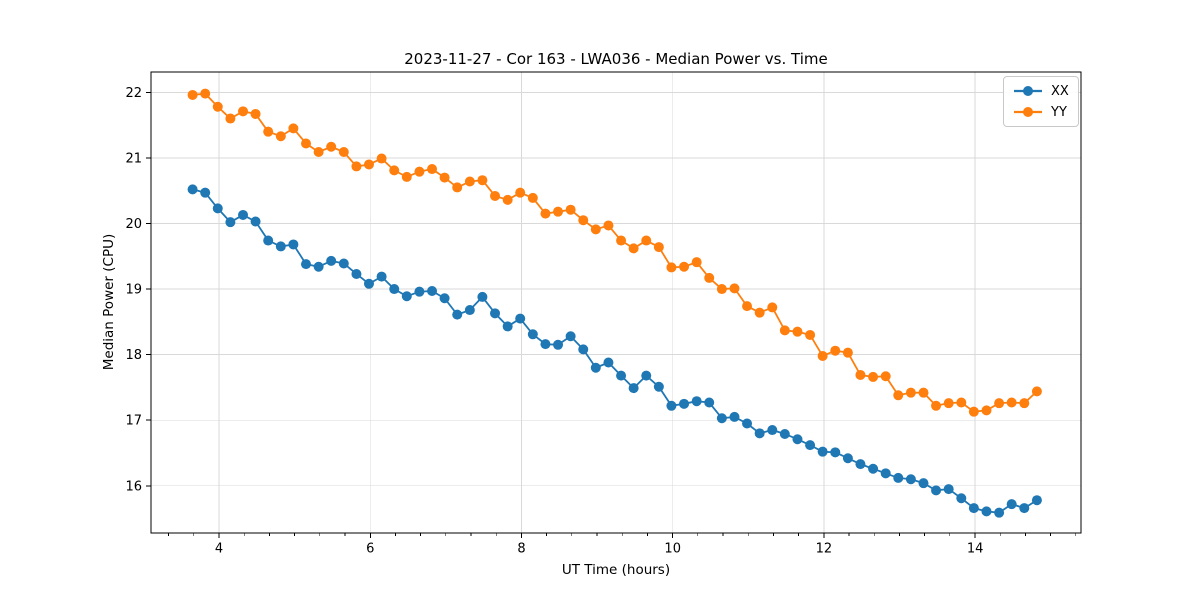  Describe the element at coordinates (133, 158) in the screenshot. I see `y-tick-label: 21` at that location.